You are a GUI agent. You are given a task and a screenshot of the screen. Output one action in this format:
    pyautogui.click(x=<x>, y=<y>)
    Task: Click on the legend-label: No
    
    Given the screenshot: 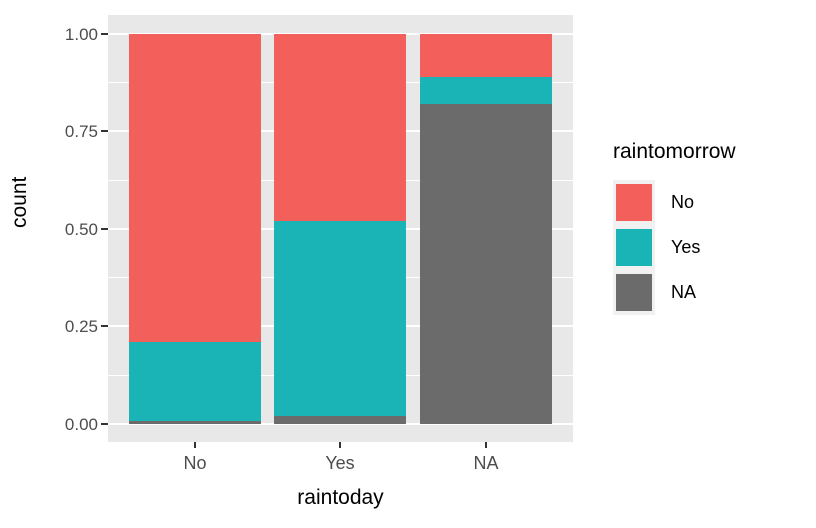 What is the action you would take?
    pyautogui.click(x=683, y=202)
    